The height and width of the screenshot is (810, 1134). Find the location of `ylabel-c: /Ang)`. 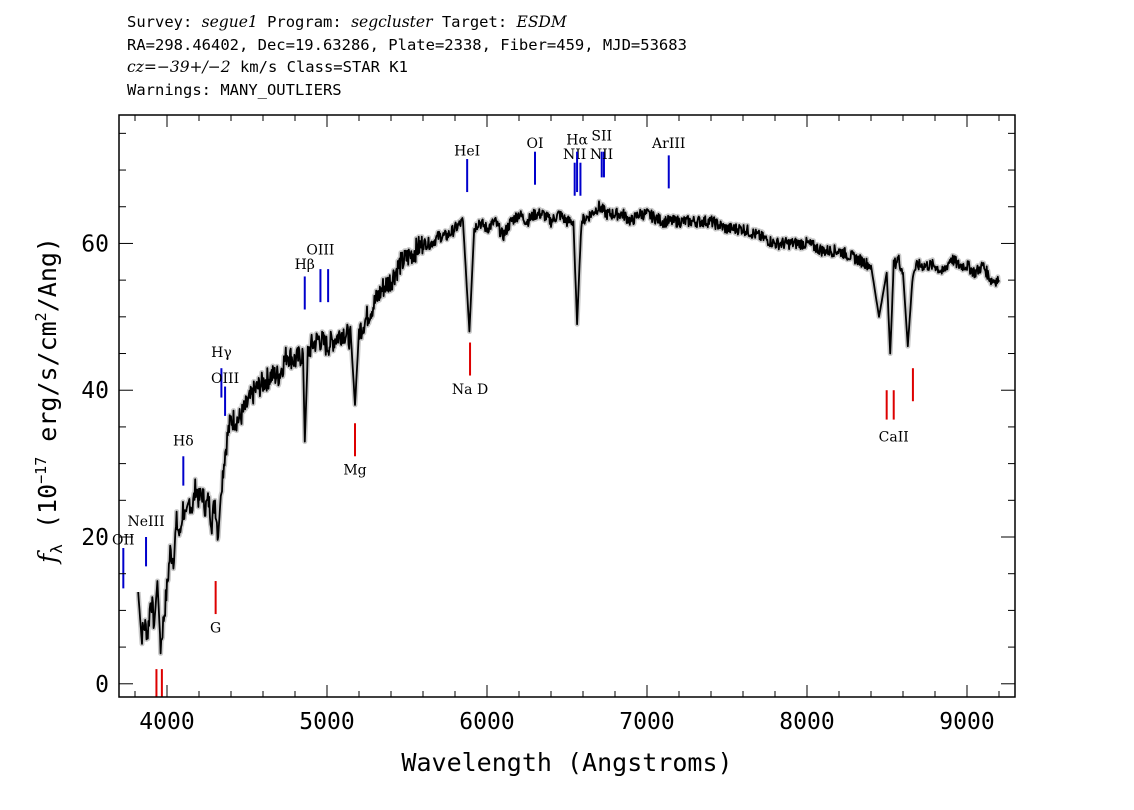

ylabel-c: /Ang) is located at coordinates (47, 274).